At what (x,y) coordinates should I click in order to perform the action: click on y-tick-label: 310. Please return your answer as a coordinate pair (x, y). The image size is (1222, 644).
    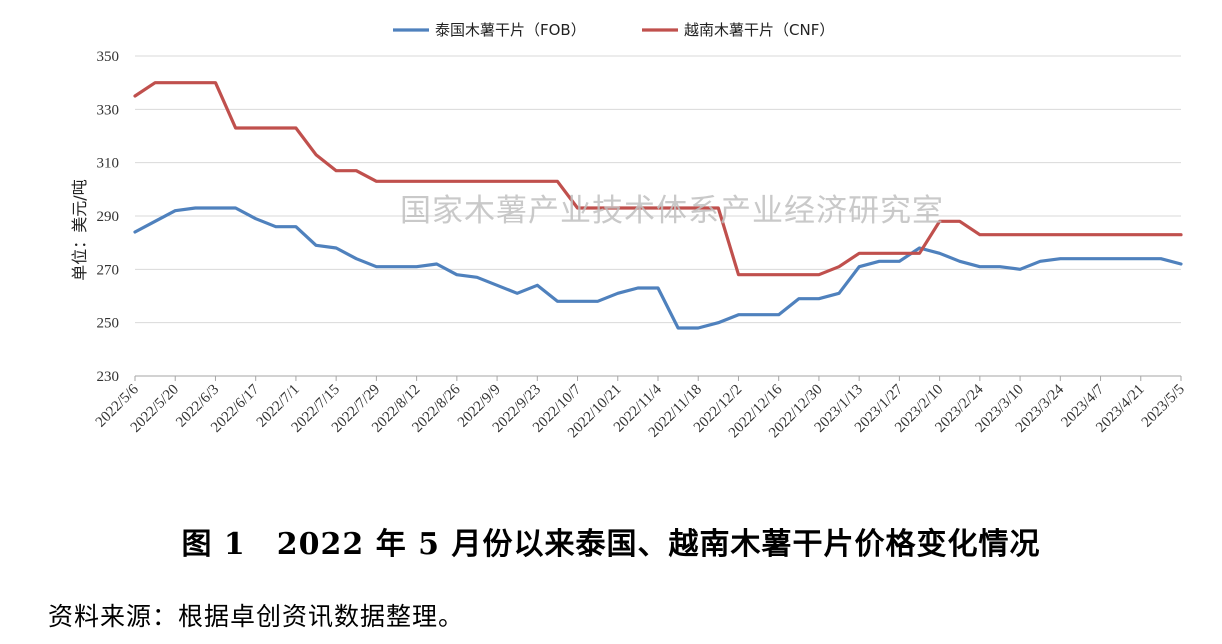
    Looking at the image, I should click on (108, 164).